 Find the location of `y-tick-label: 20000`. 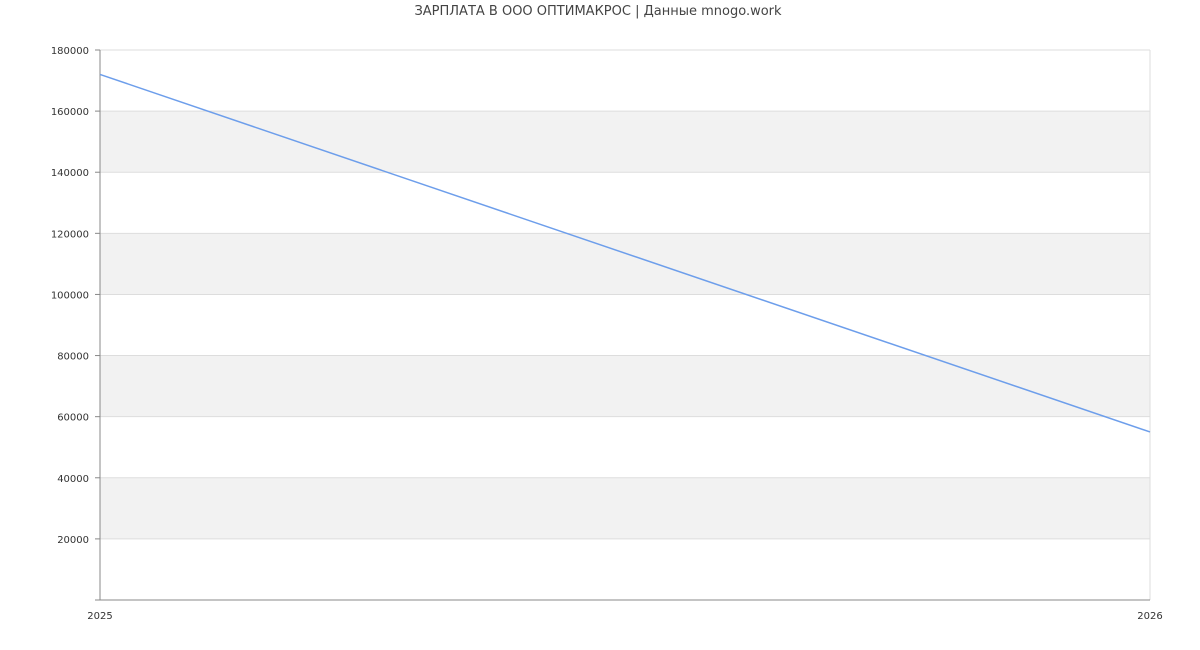

y-tick-label: 20000 is located at coordinates (73, 540).